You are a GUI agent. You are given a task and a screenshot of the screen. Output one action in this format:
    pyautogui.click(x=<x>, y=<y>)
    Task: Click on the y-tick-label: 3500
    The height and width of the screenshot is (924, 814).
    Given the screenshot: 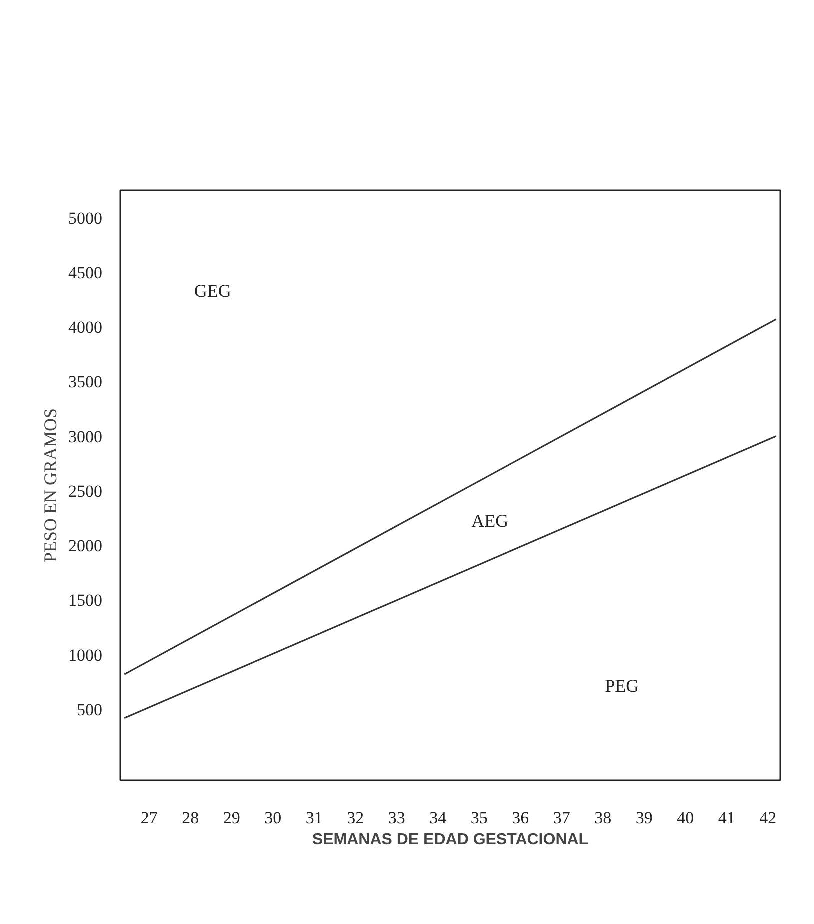 What is the action you would take?
    pyautogui.click(x=85, y=382)
    